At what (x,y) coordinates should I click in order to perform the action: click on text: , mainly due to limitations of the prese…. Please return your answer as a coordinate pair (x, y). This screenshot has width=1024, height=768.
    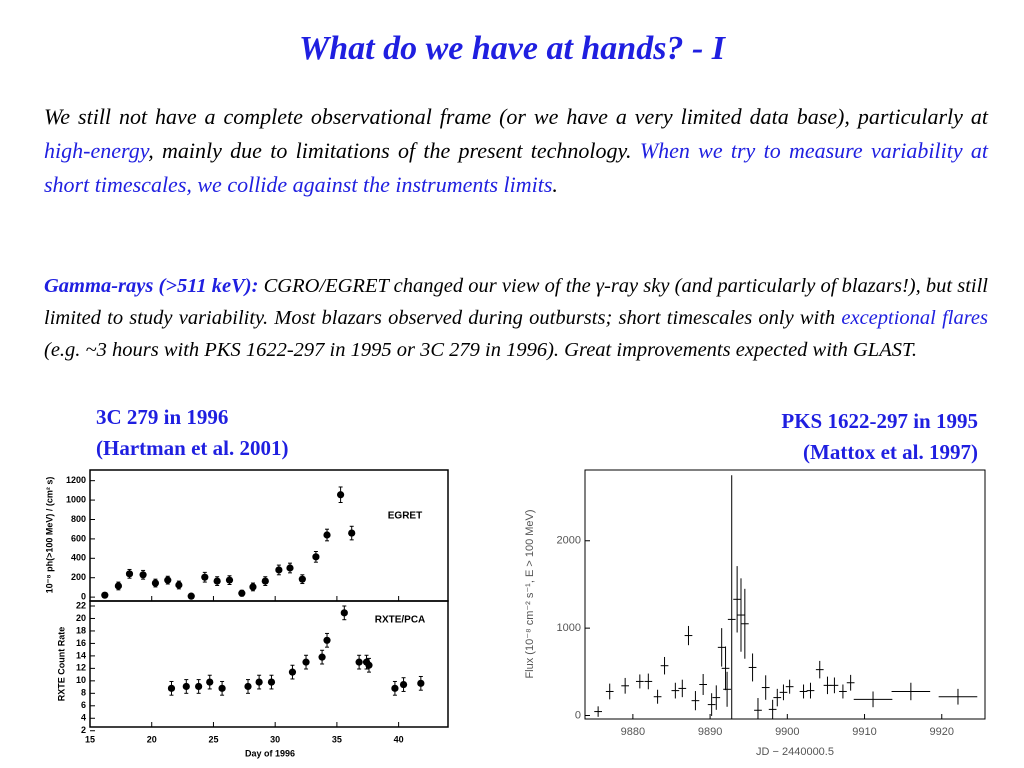
    Looking at the image, I should click on (394, 150).